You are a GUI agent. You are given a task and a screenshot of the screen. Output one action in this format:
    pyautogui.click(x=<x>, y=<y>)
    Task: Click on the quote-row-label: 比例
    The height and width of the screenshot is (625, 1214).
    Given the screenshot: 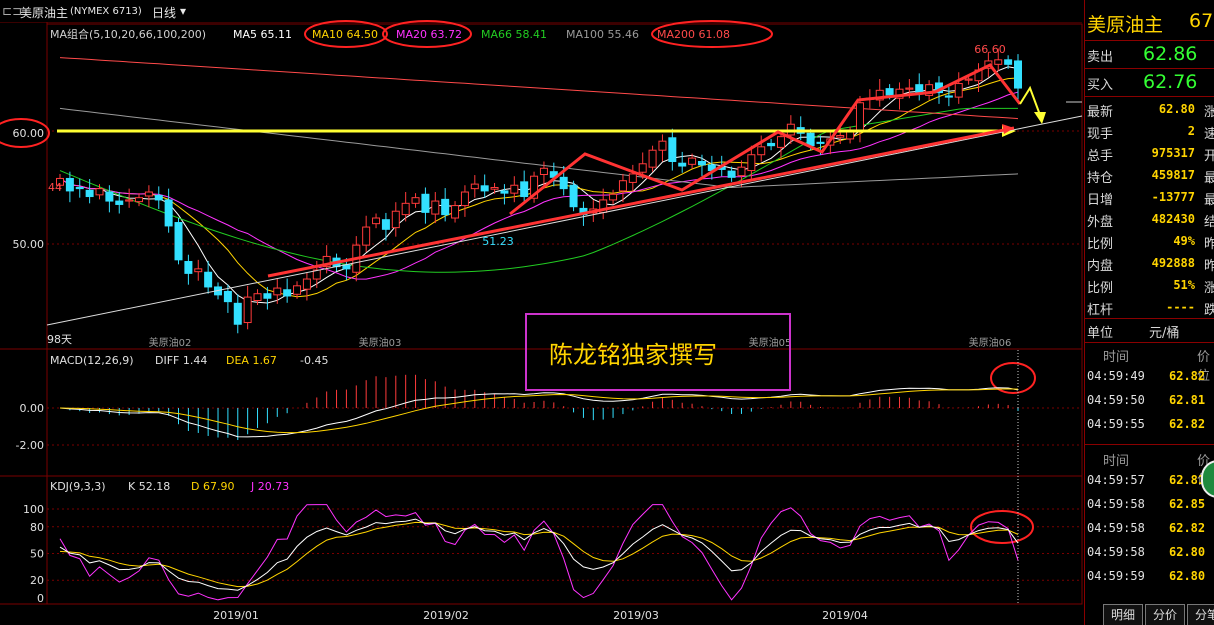 What is the action you would take?
    pyautogui.click(x=1100, y=244)
    